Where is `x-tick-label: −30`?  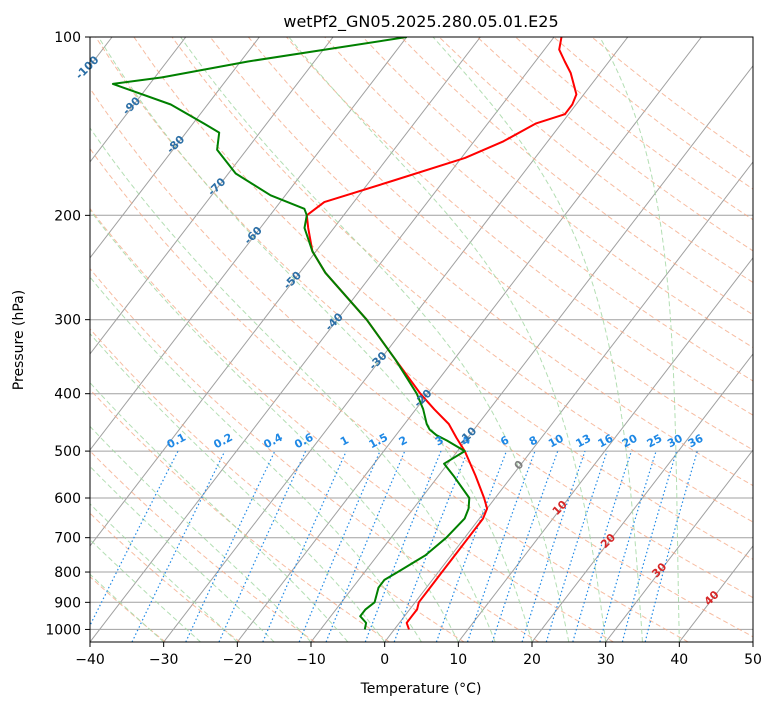 x-tick-label: −30 is located at coordinates (164, 660).